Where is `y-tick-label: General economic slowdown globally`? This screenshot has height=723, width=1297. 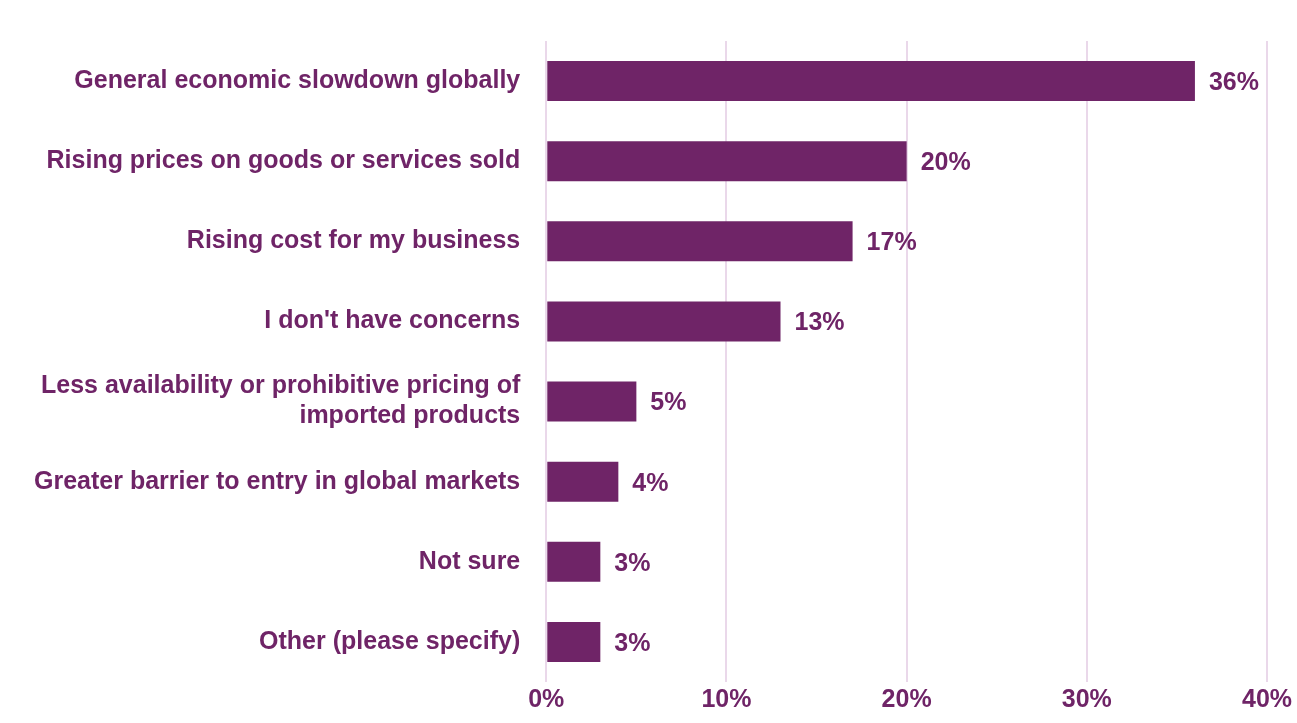
y-tick-label: General economic slowdown globally is located at coordinates (297, 78).